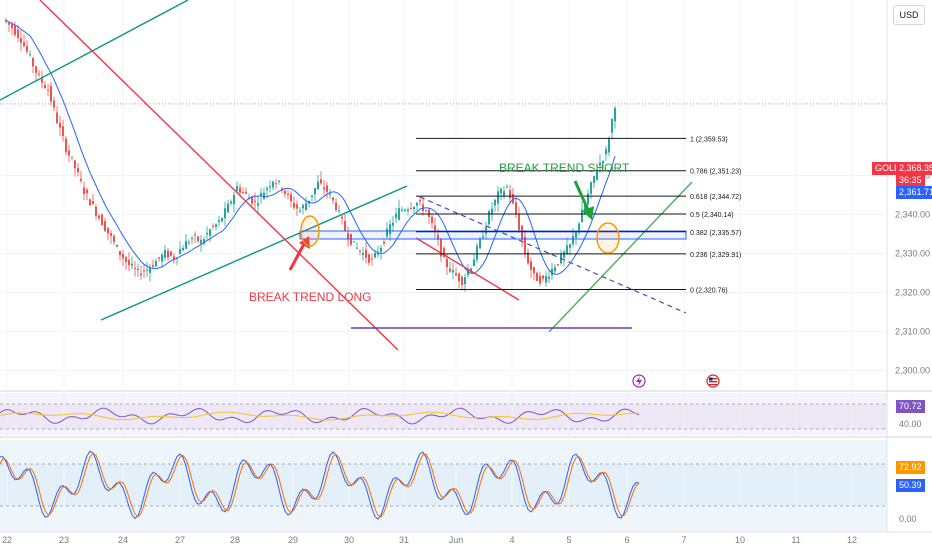 The height and width of the screenshot is (550, 932). I want to click on last-price-tag: 2,368.35, so click(914, 168).